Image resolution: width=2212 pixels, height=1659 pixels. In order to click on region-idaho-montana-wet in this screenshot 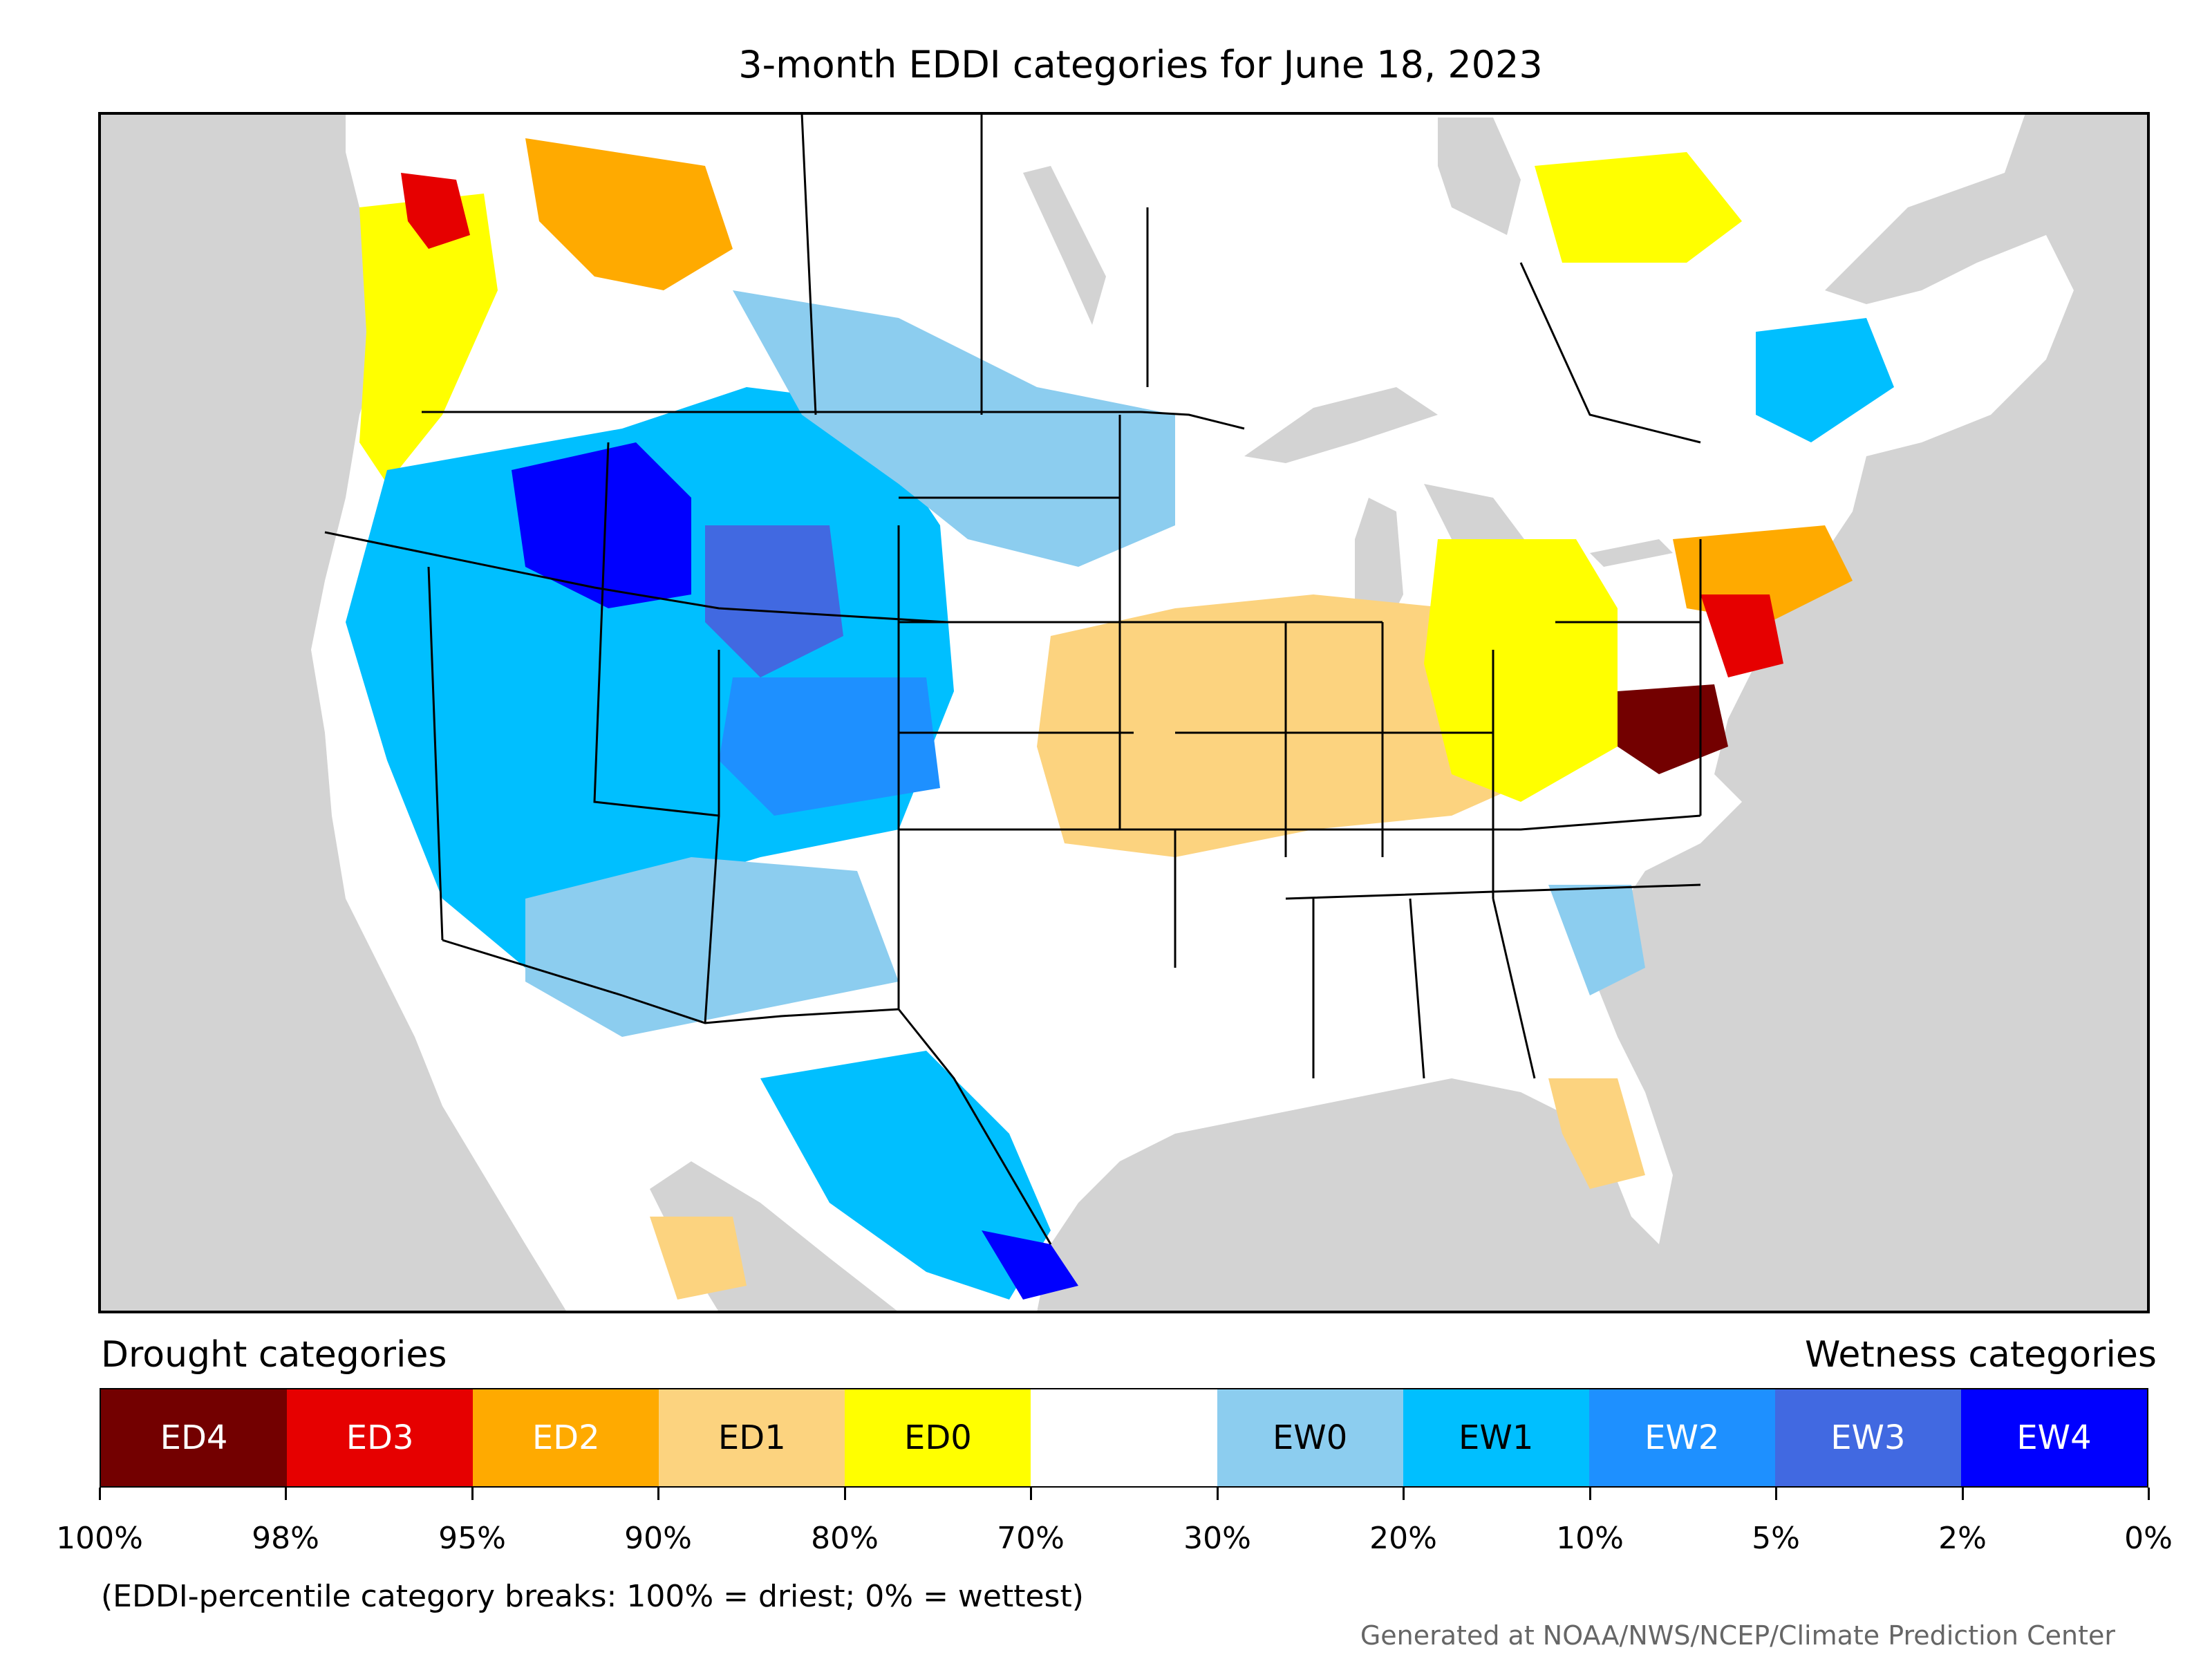, I will do `click(602, 525)`.